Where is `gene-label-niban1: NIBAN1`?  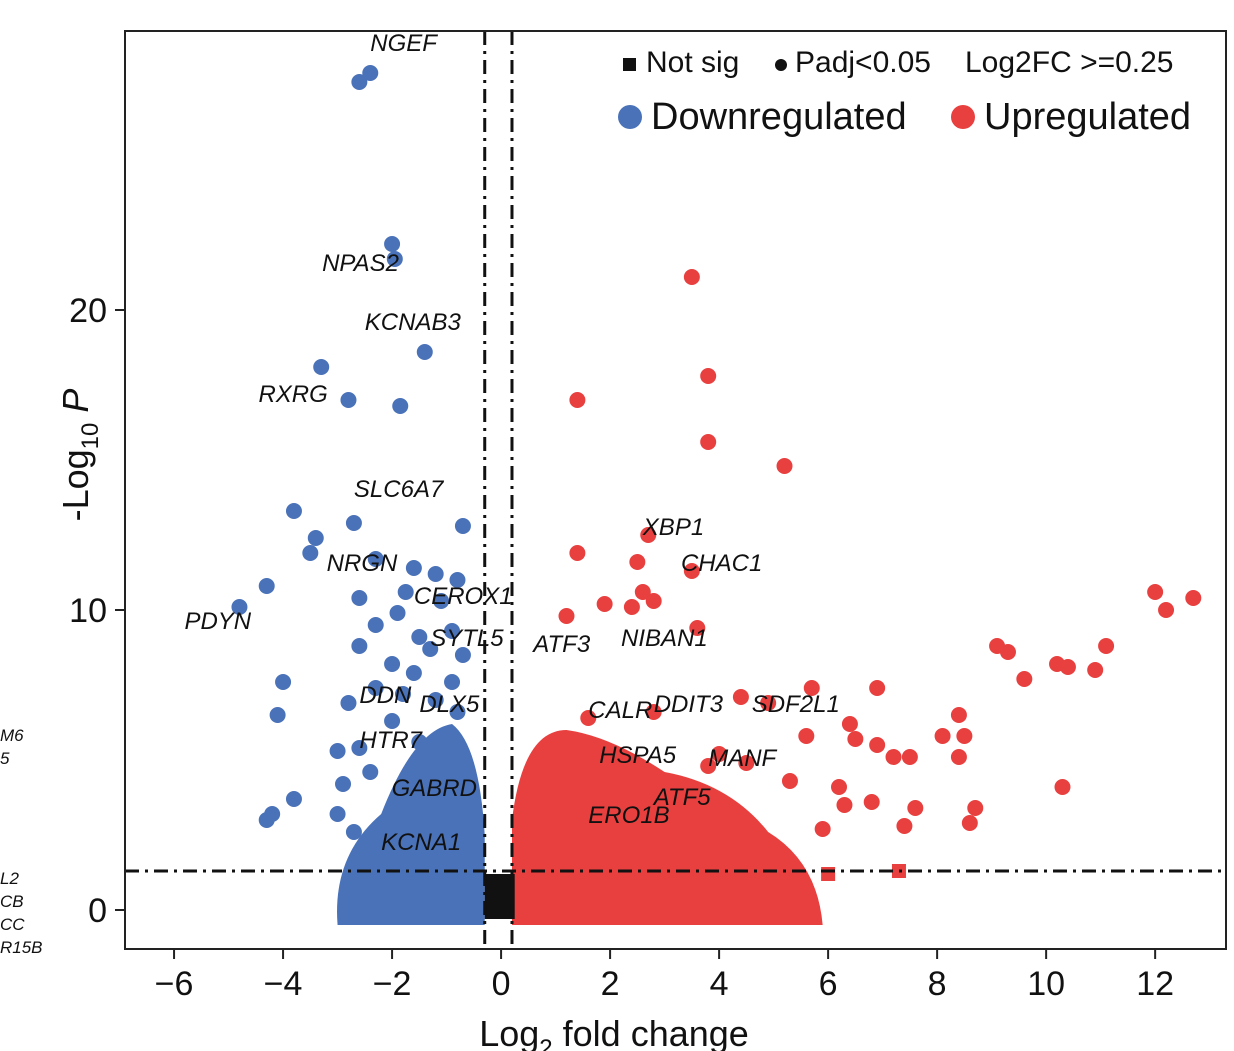
gene-label-niban1: NIBAN1 is located at coordinates (664, 638).